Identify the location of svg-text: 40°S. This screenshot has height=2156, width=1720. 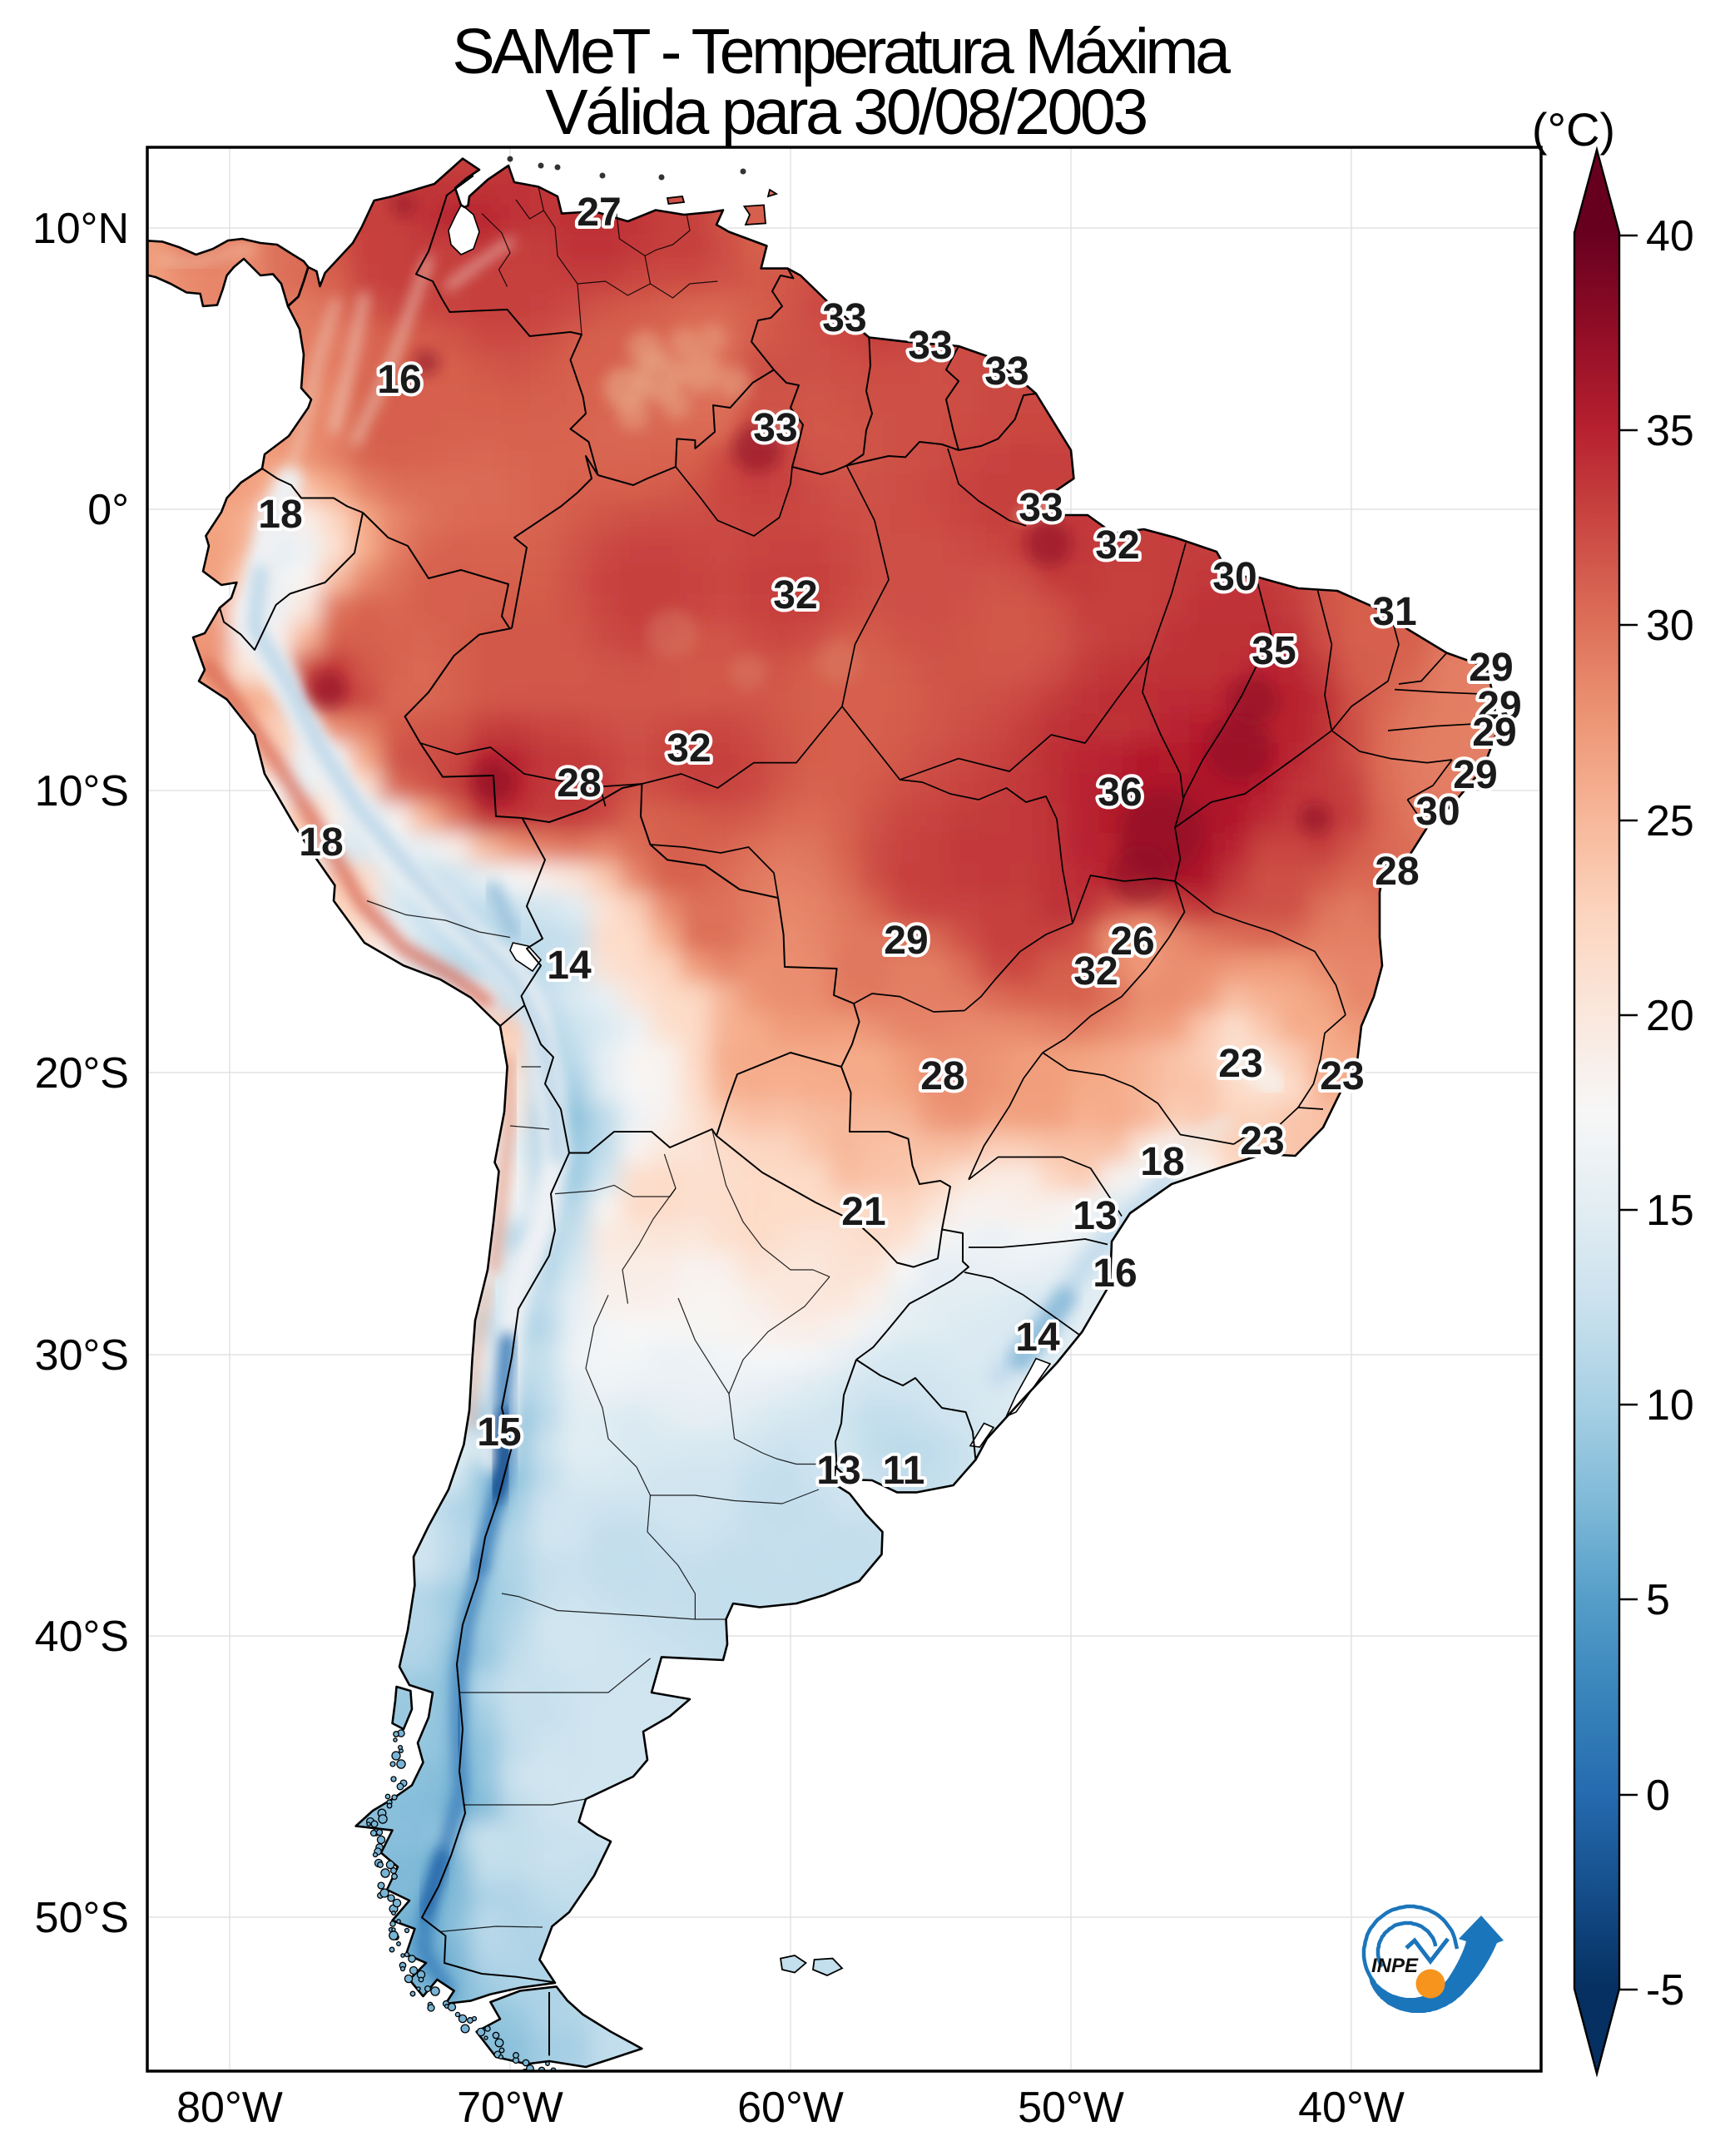
(82, 1637).